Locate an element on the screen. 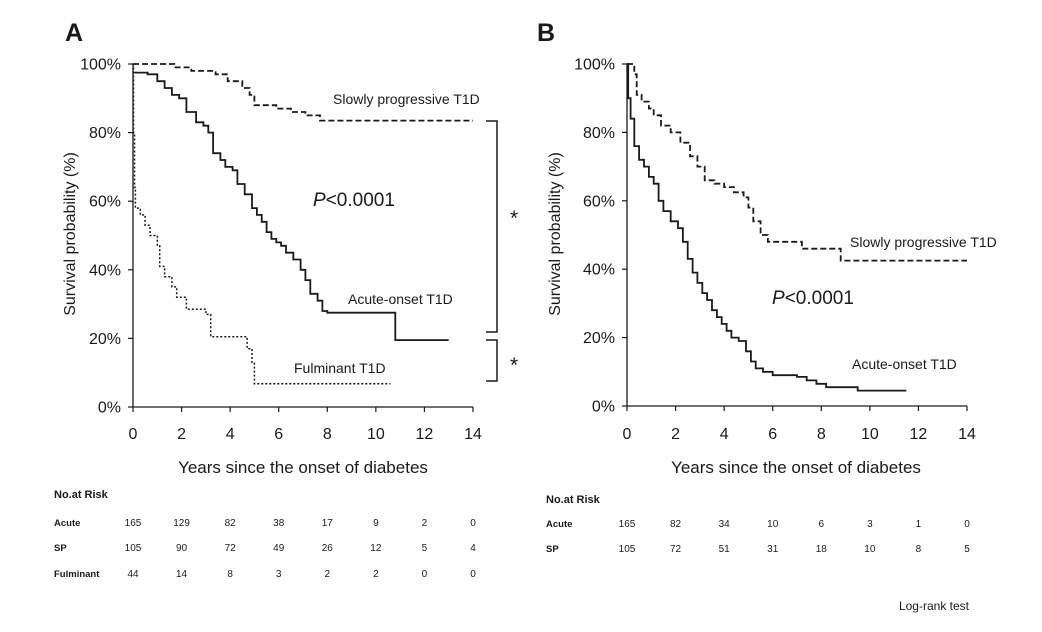  x-axis-label-a: Years since the onset of diabetes is located at coordinates (303, 467).